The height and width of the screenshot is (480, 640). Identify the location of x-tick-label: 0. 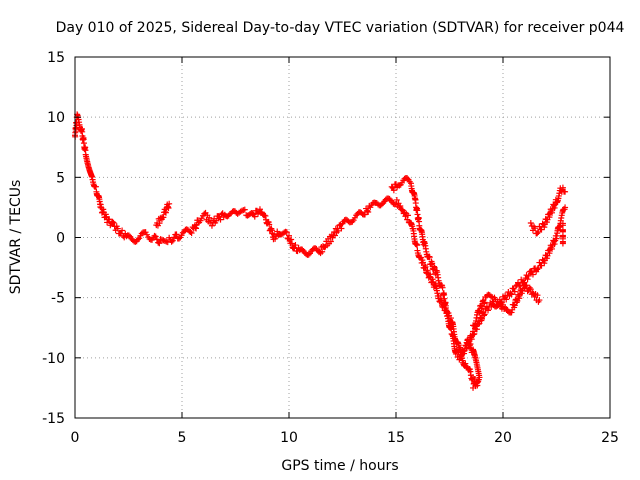
(75, 438).